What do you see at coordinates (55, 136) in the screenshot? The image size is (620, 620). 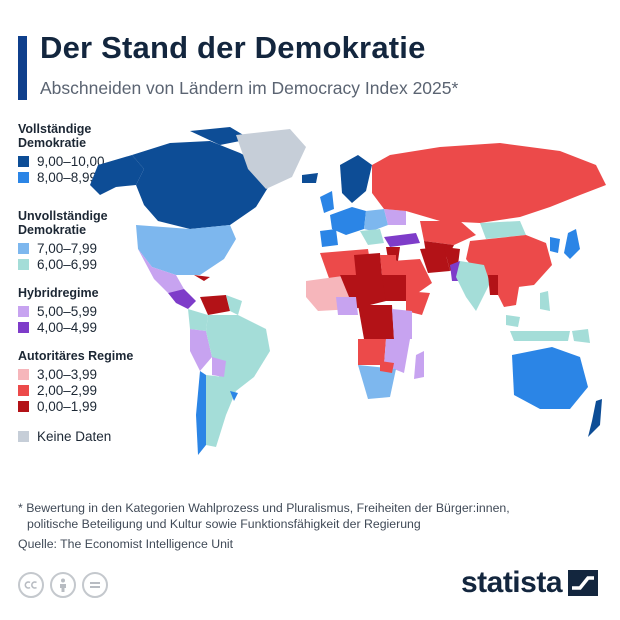 I see `legend-heading: Vollständige Demokratie` at bounding box center [55, 136].